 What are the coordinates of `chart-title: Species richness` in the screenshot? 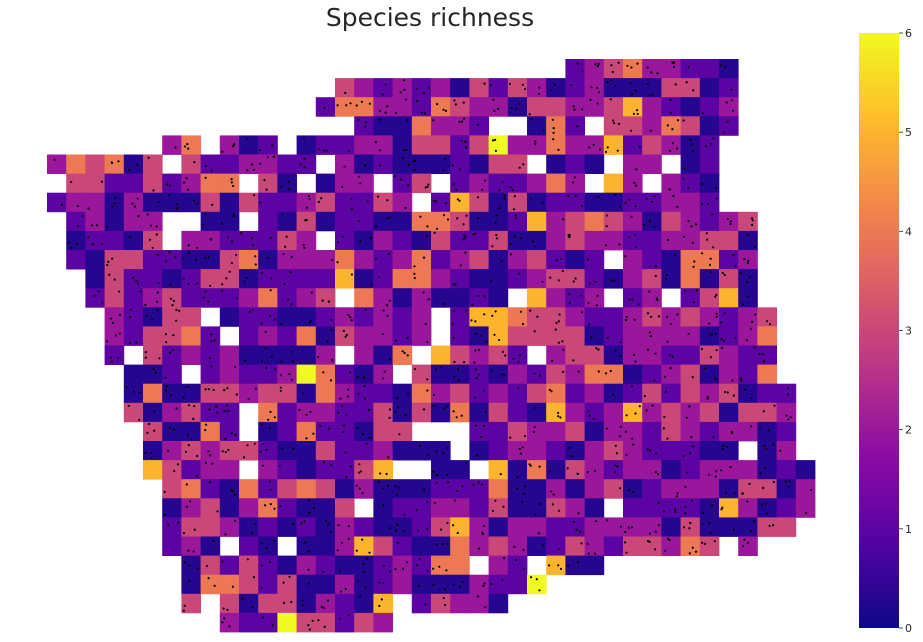 It's located at (430, 17).